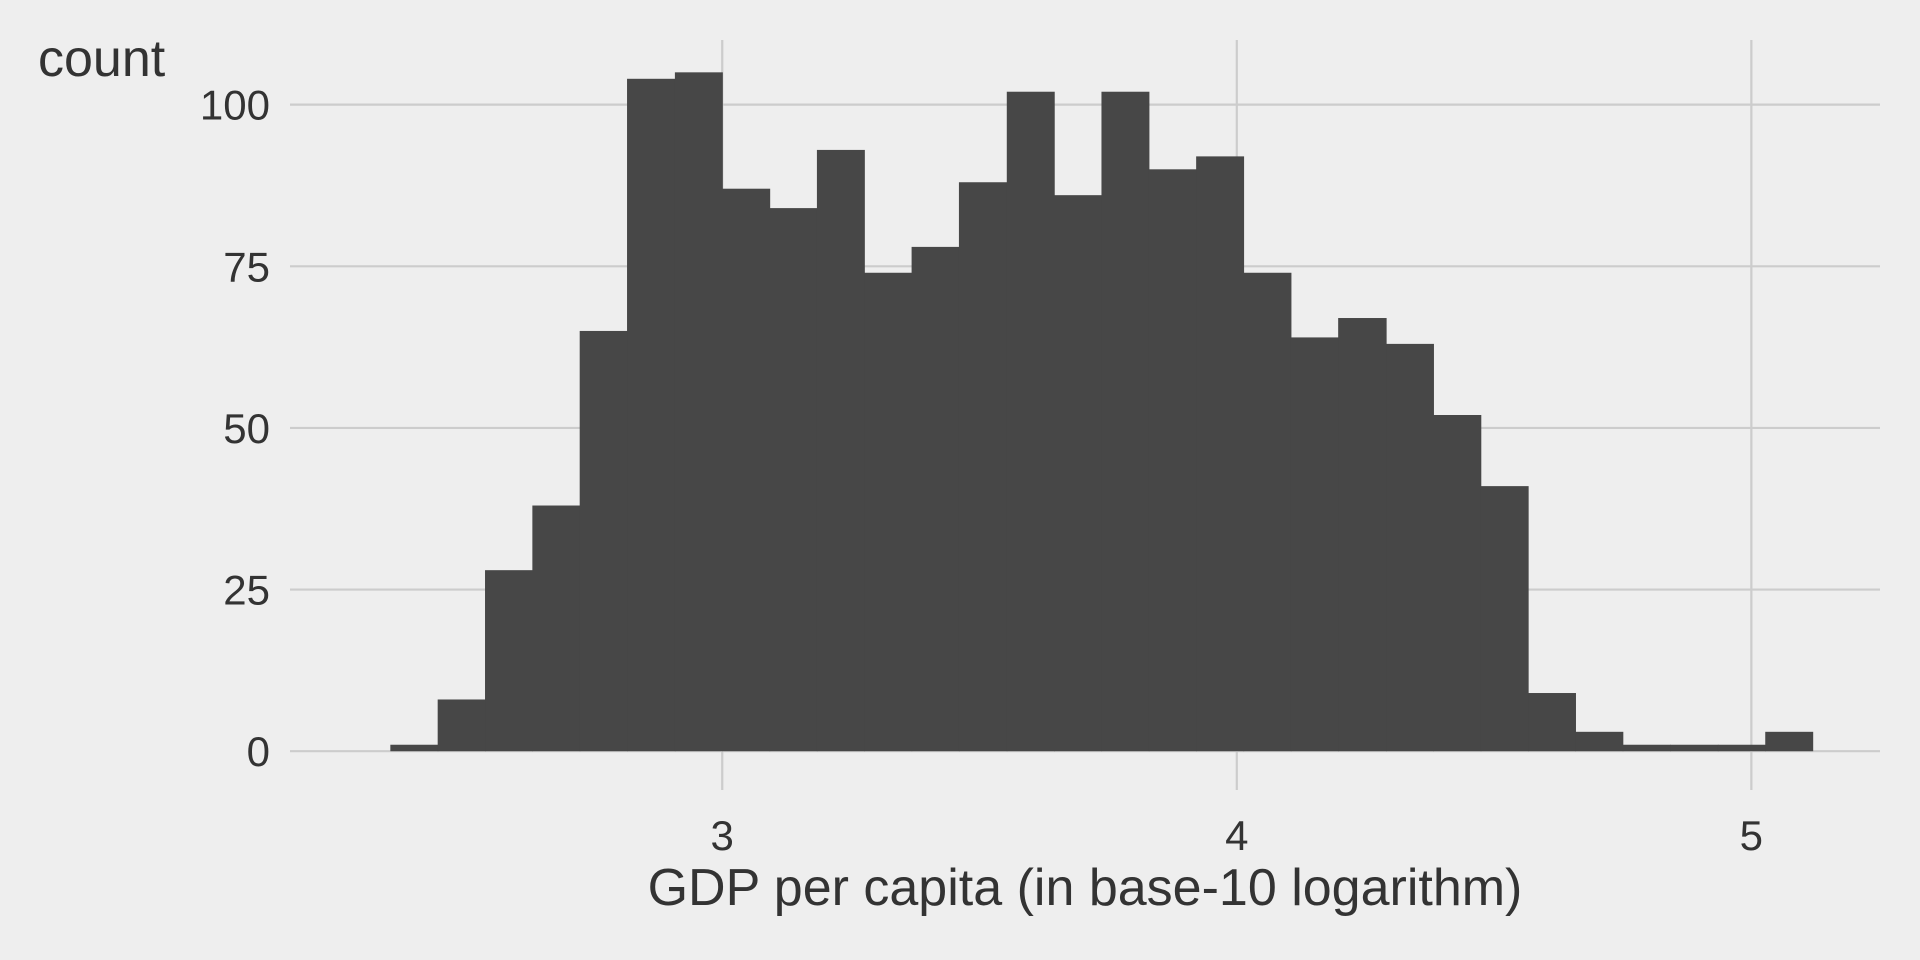  What do you see at coordinates (1751, 835) in the screenshot?
I see `x-tick-label: 5` at bounding box center [1751, 835].